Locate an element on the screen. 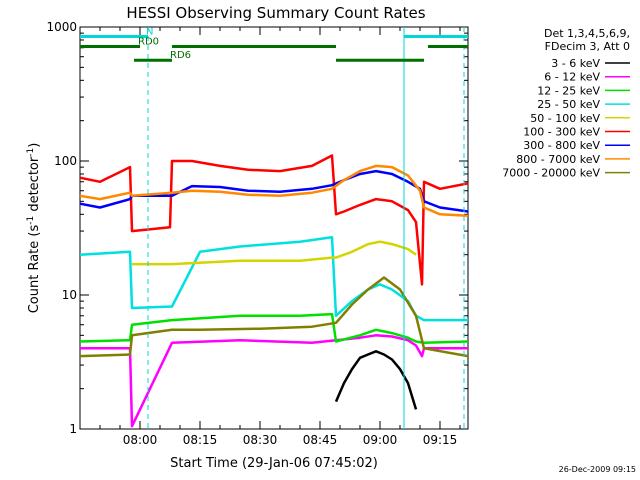  flag-label: RD6 is located at coordinates (180, 55).